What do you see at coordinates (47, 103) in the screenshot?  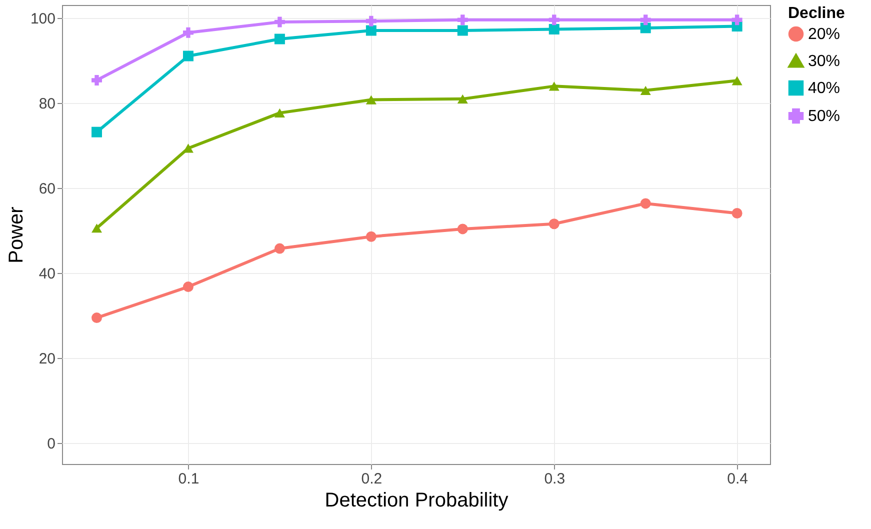 I see `y-tick-label: 80` at bounding box center [47, 103].